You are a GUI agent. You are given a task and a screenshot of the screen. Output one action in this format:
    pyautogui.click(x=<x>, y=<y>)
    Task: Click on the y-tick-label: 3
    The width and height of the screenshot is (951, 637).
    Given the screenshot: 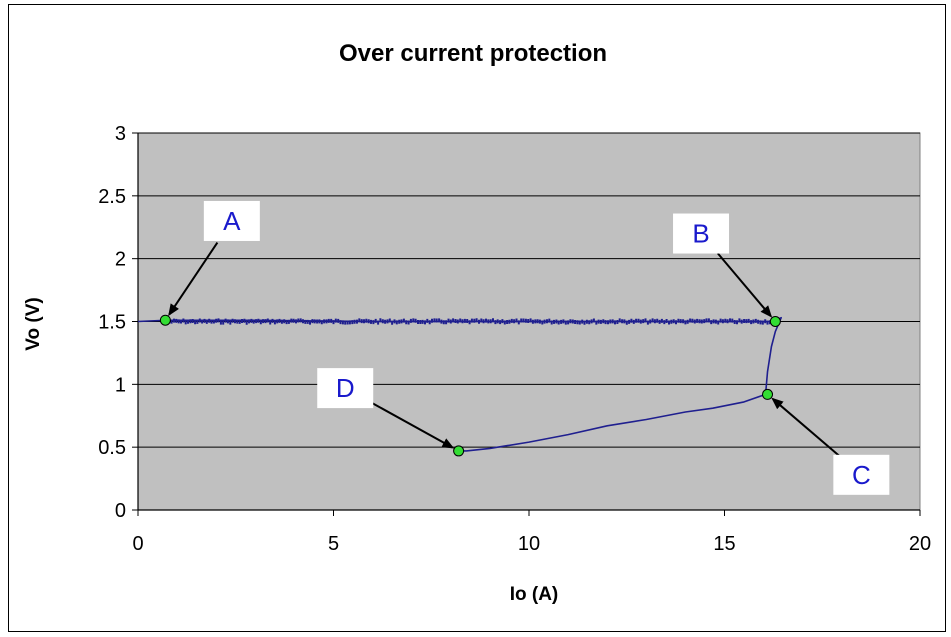 What is the action you would take?
    pyautogui.click(x=120, y=134)
    